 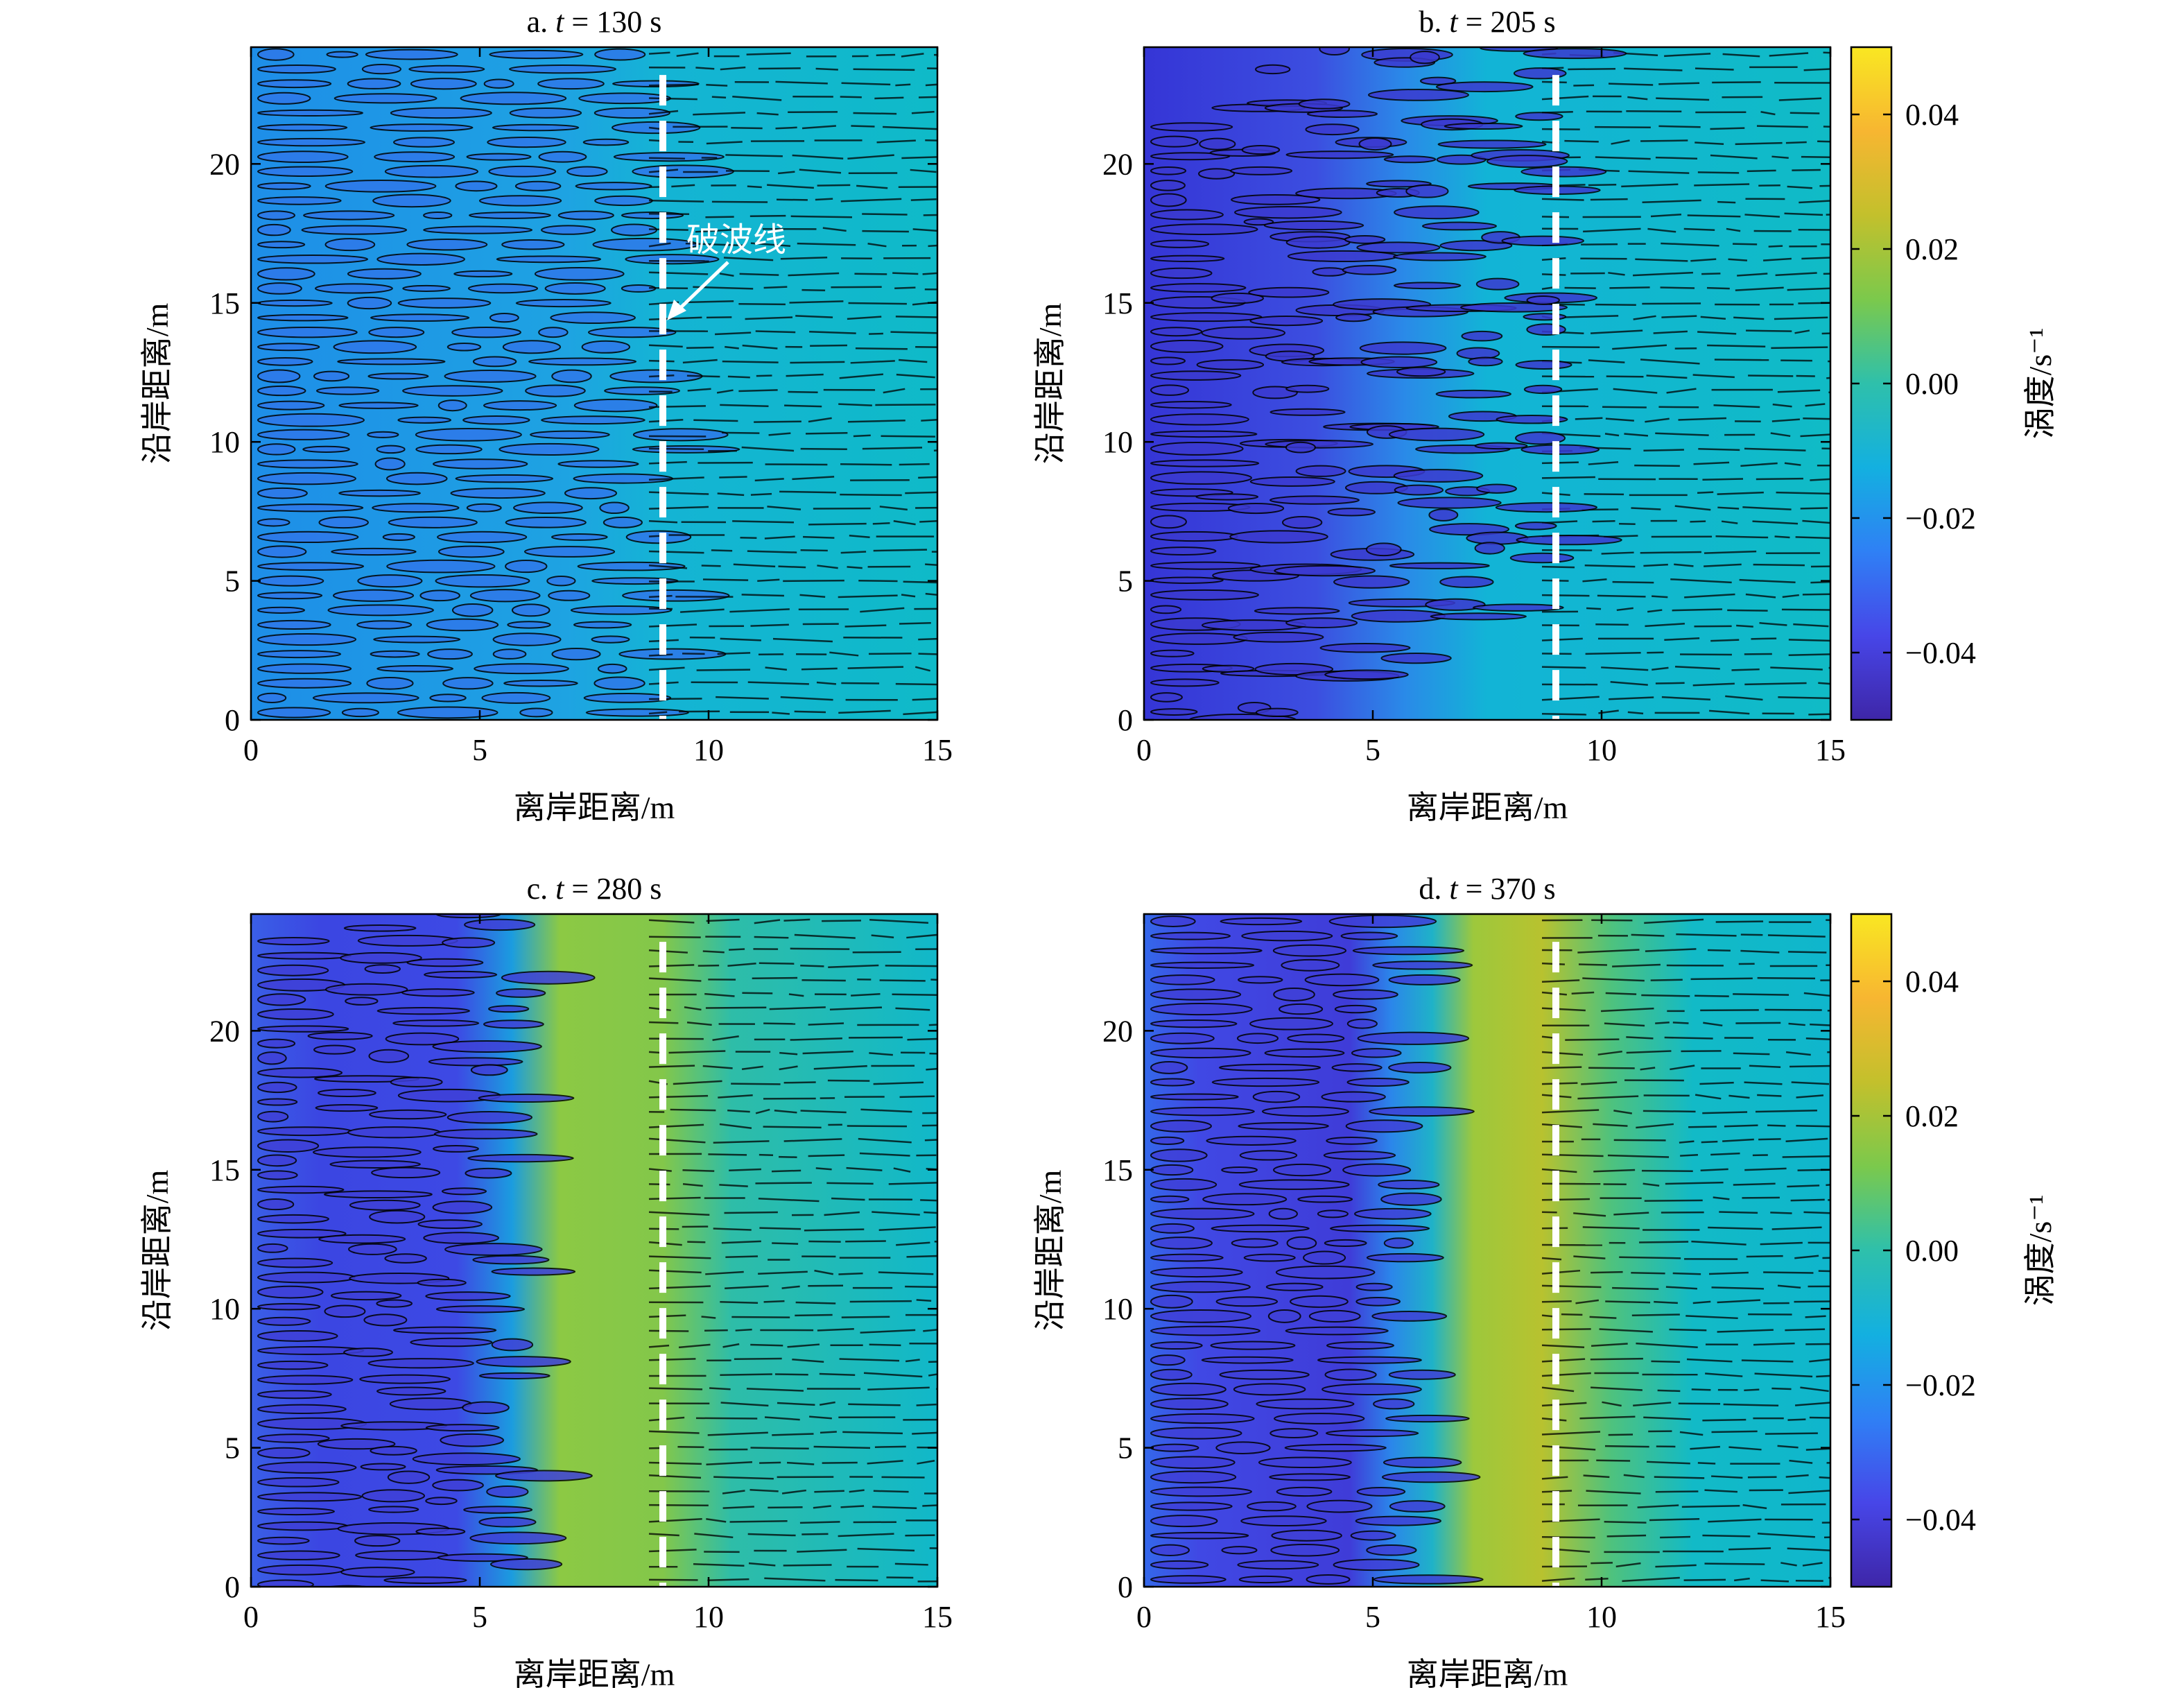 What do you see at coordinates (594, 1673) in the screenshot?
I see `x-axis-label: 离岸距离/m` at bounding box center [594, 1673].